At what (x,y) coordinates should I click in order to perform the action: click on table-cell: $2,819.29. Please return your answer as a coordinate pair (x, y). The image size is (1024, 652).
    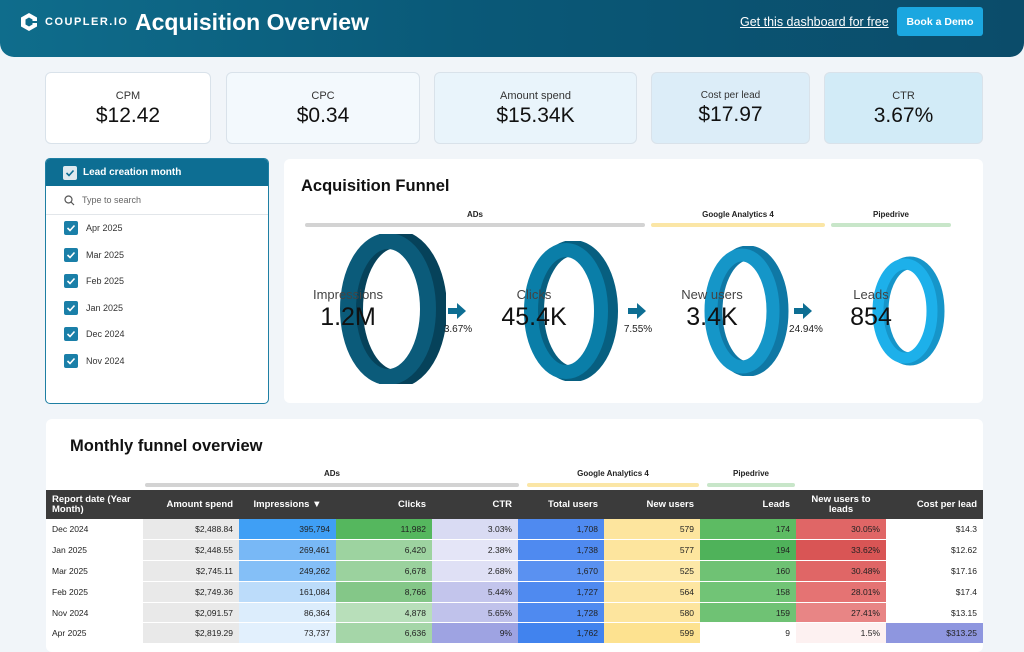
    Looking at the image, I should click on (191, 633).